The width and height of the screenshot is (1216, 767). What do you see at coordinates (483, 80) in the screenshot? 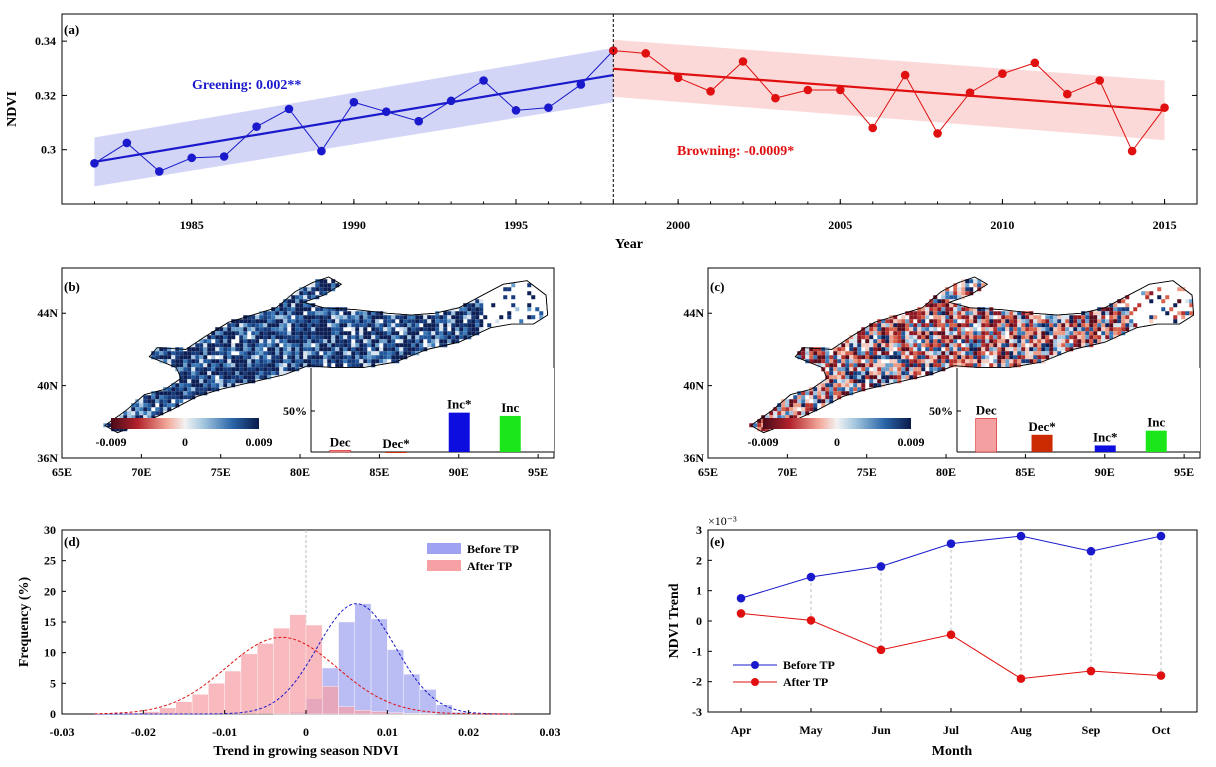
I see `ndvi-point-before` at bounding box center [483, 80].